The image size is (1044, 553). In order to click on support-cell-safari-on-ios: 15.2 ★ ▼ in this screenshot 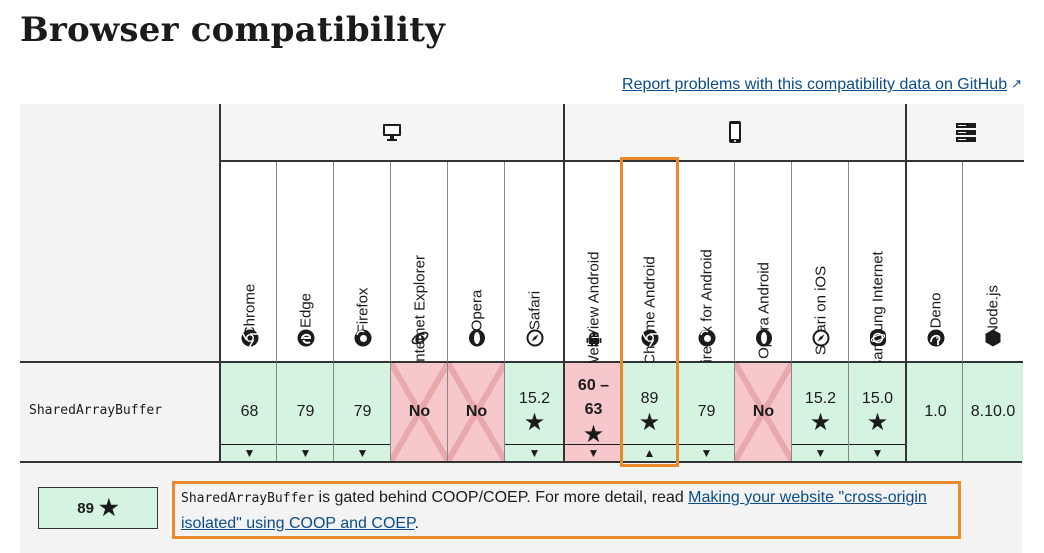, I will do `click(820, 412)`.